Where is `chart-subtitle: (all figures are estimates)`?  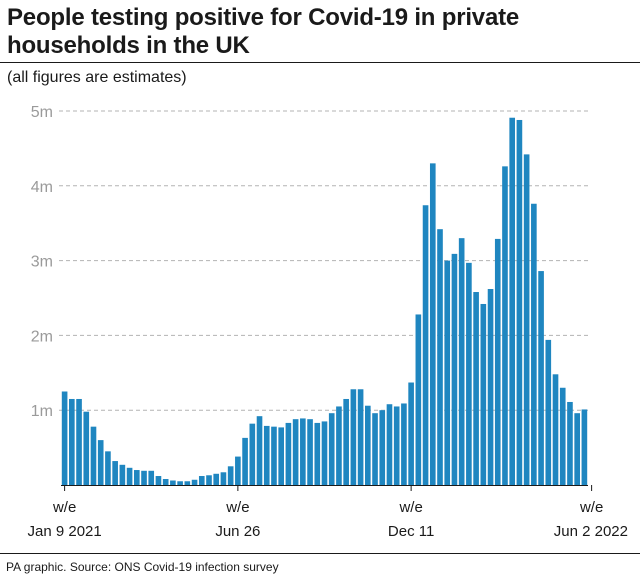
chart-subtitle: (all figures are estimates) is located at coordinates (97, 77).